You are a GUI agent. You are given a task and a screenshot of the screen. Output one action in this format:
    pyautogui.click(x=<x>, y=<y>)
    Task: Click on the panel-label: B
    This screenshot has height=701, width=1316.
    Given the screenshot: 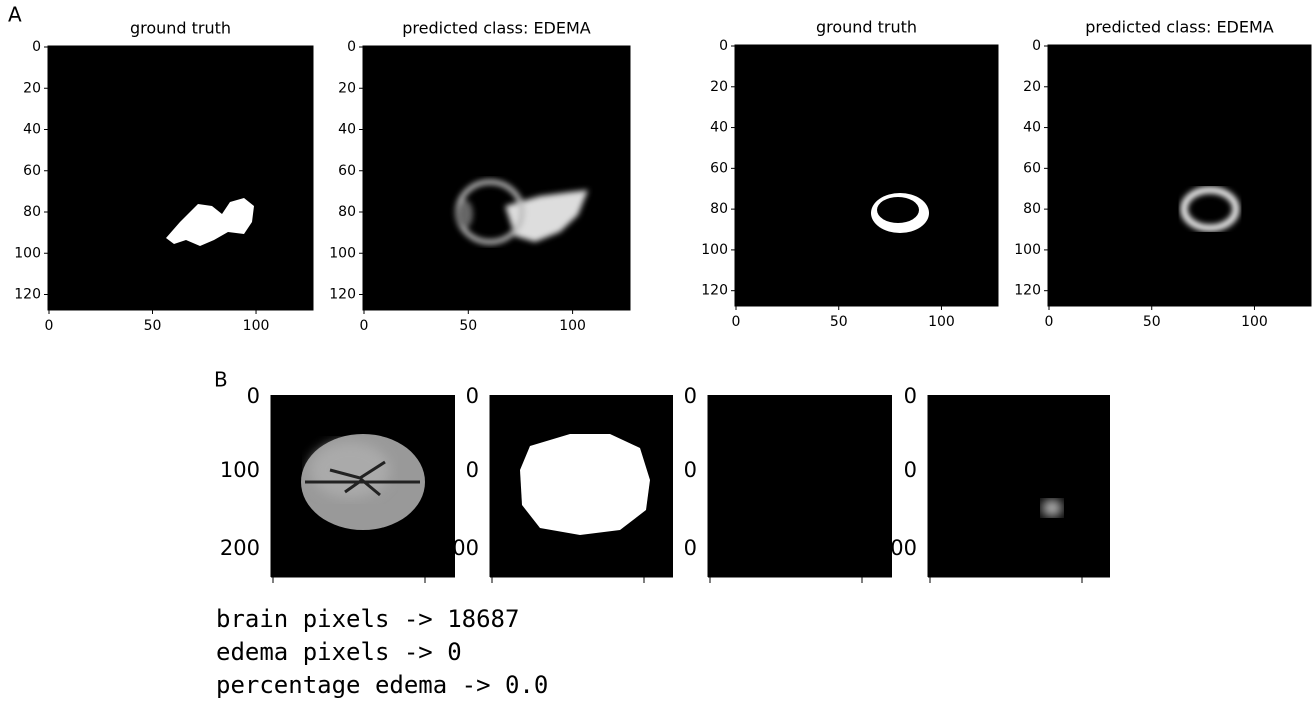 What is the action you would take?
    pyautogui.click(x=221, y=380)
    